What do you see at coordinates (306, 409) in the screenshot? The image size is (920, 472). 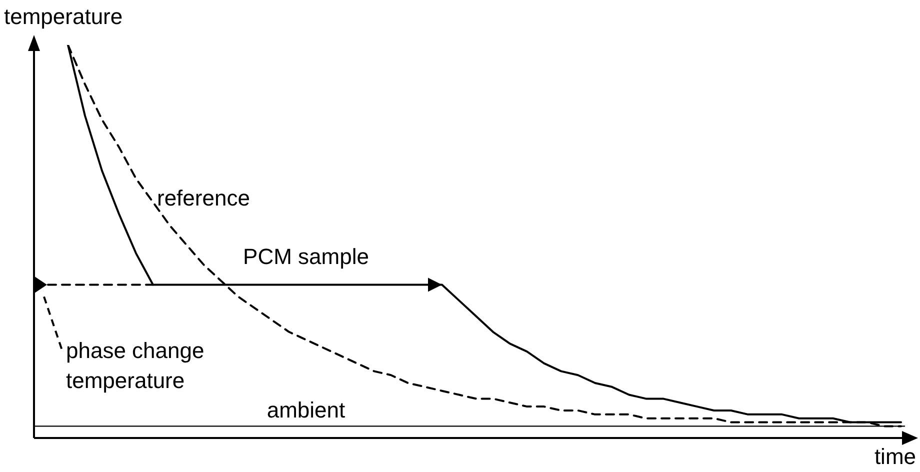 I see `ref-line-label: ambient` at bounding box center [306, 409].